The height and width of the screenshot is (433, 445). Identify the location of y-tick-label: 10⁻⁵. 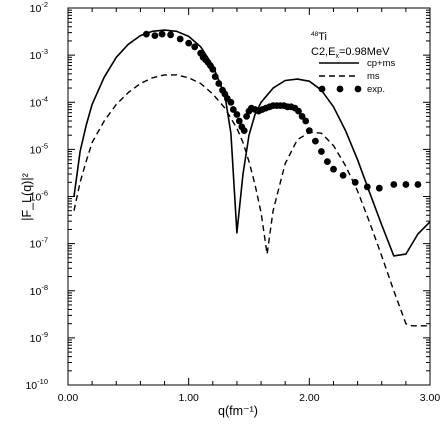
(39, 148).